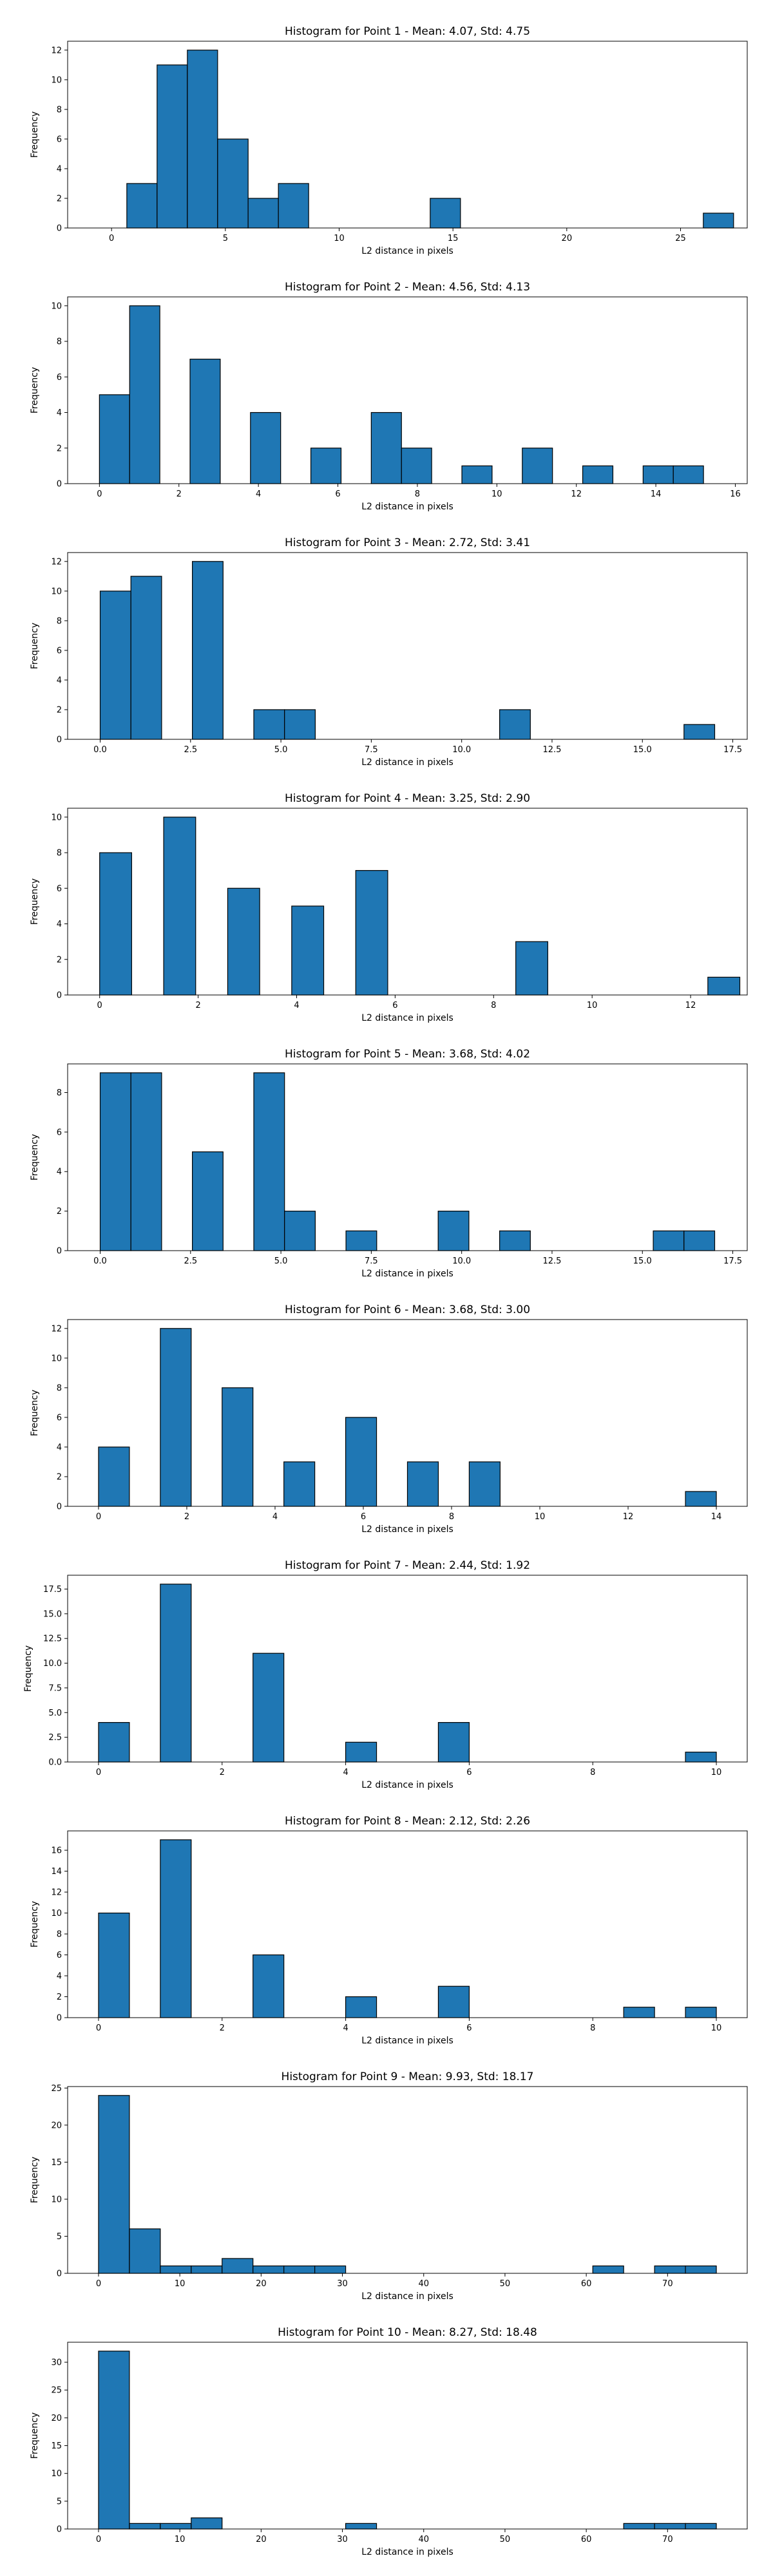 The image size is (773, 2576). What do you see at coordinates (551, 750) in the screenshot?
I see `x-tick-label: 12.5` at bounding box center [551, 750].